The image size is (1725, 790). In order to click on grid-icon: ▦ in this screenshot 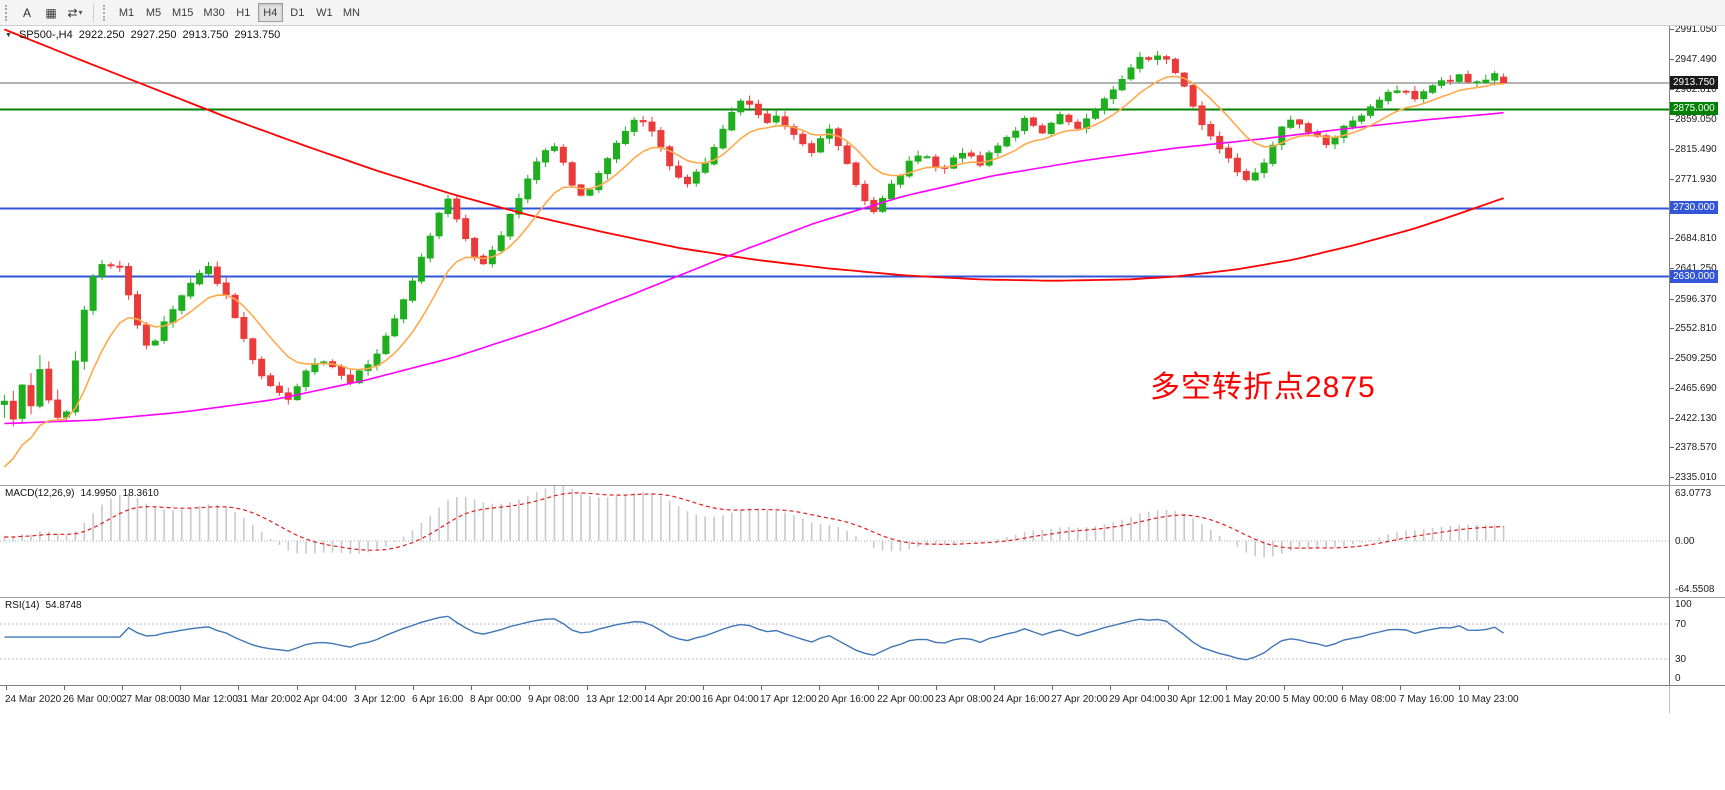, I will do `click(51, 12)`.